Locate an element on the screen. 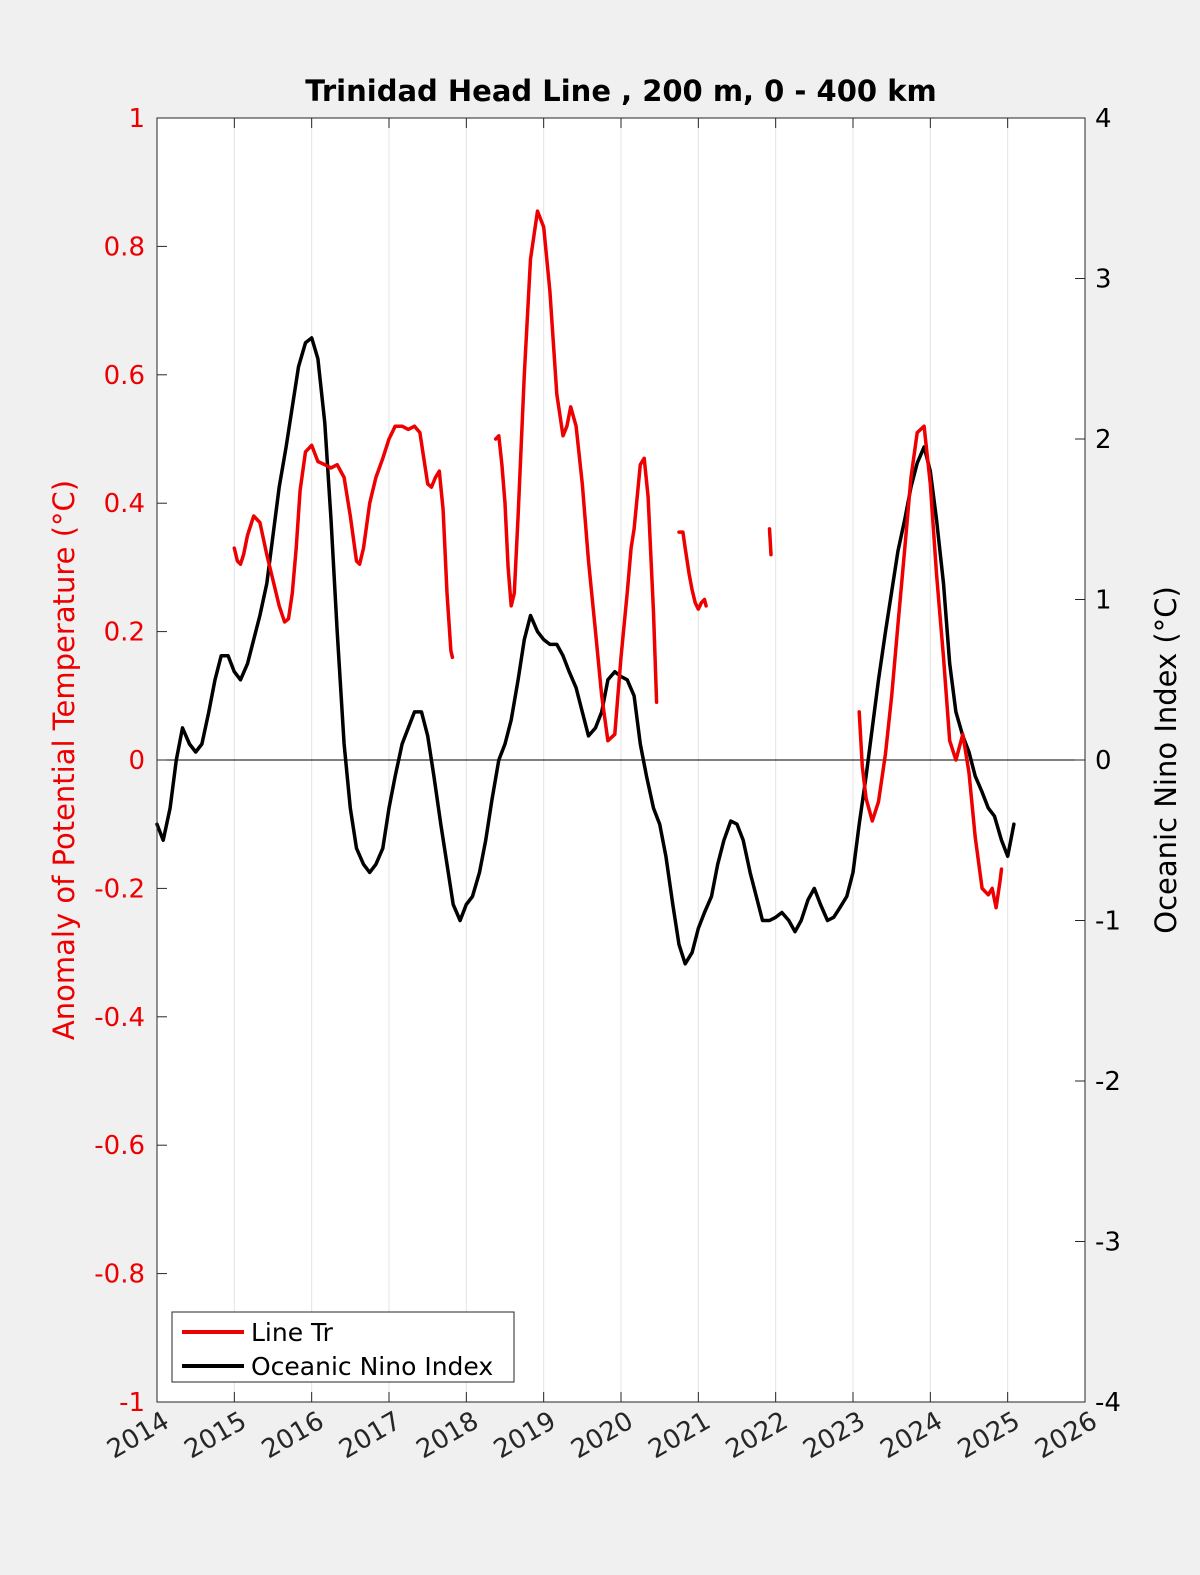 This screenshot has height=1575, width=1200. y-right-tick-label: -2 is located at coordinates (1108, 1082).